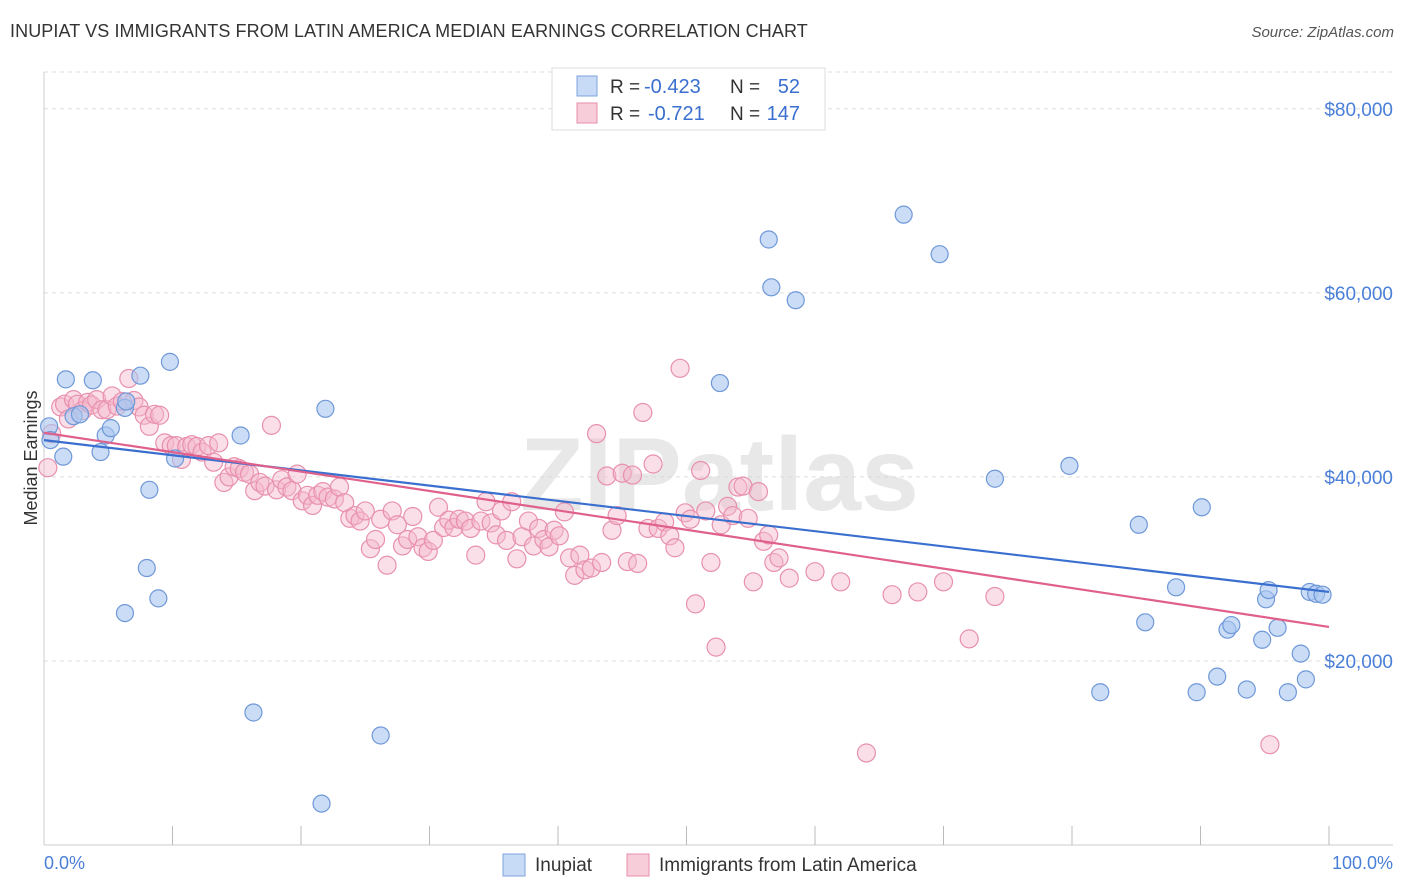  Describe the element at coordinates (751, 835) in the screenshot. I see `x-ticks` at that location.